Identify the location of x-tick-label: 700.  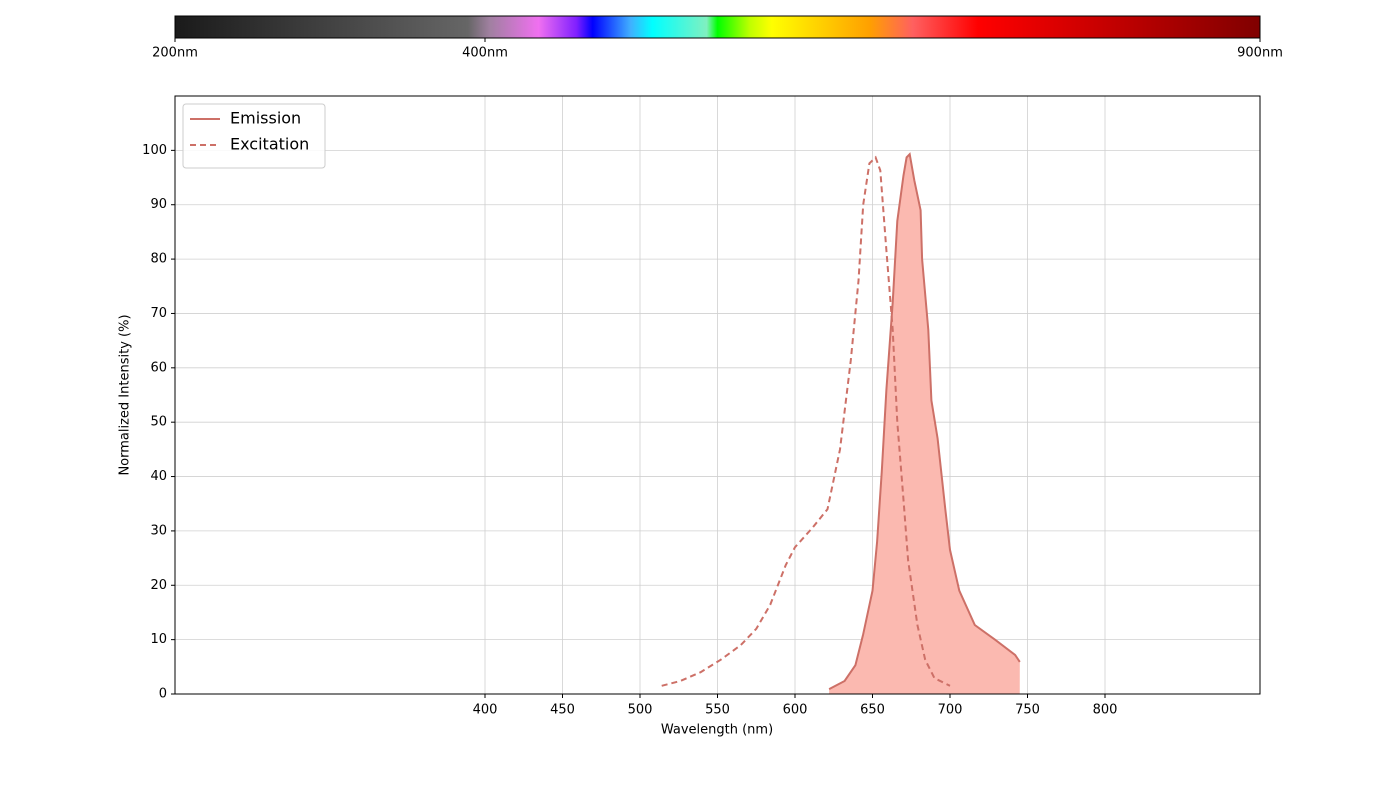
(950, 710).